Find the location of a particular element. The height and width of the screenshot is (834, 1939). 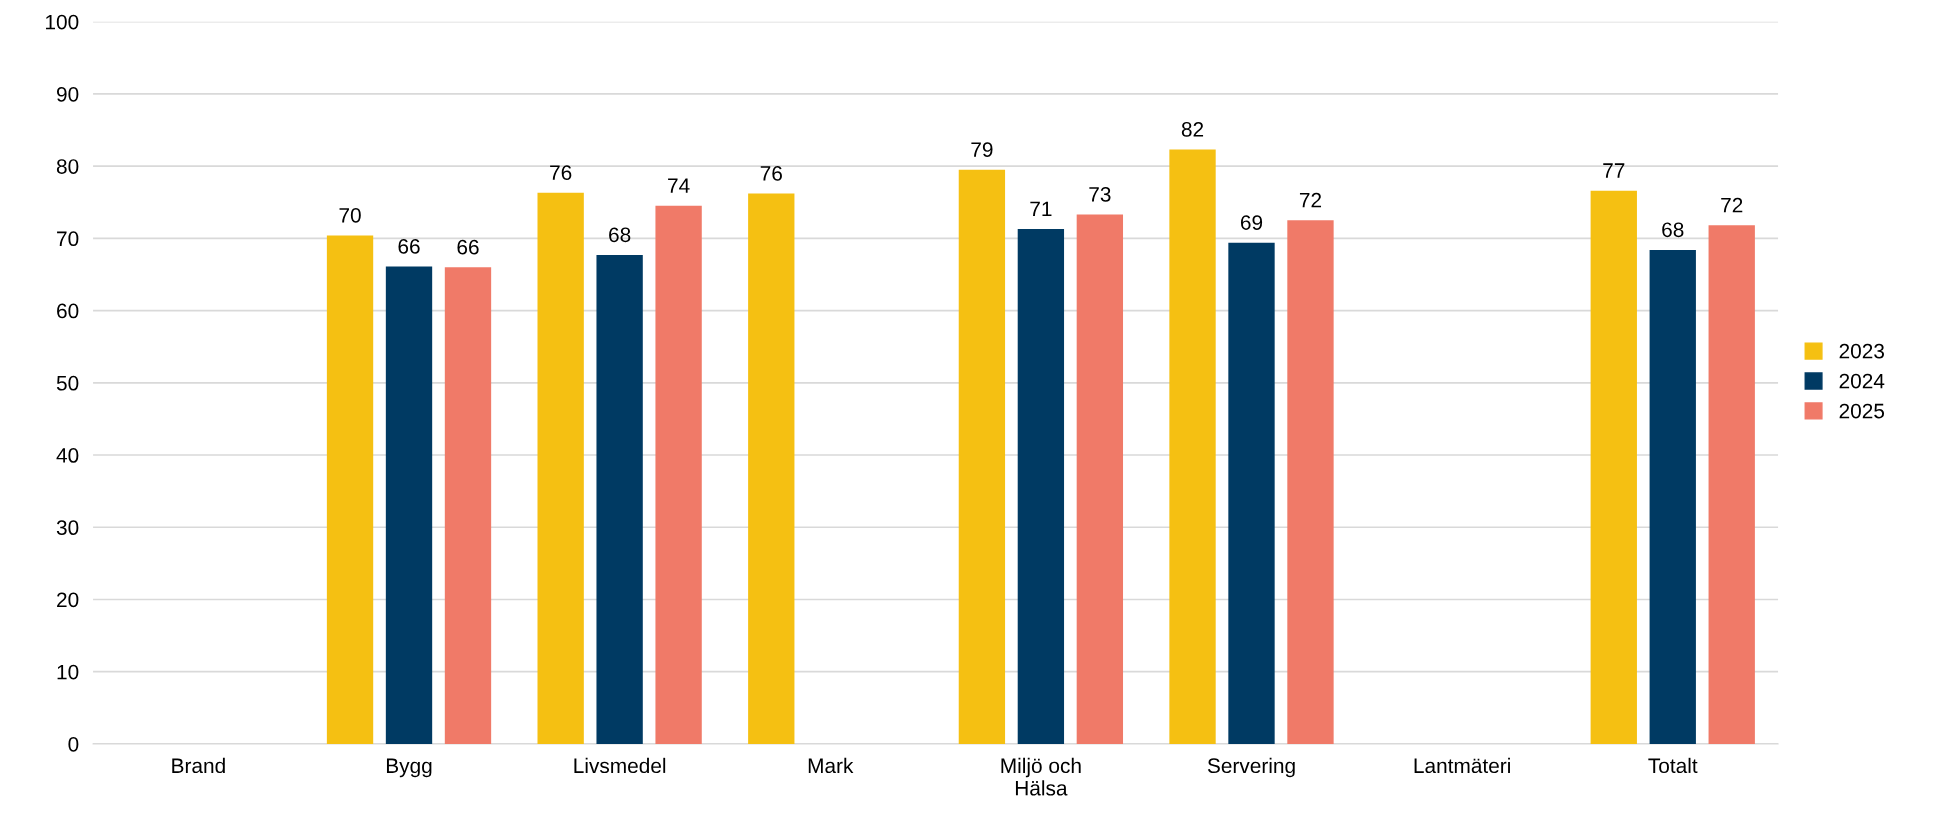

x-tick-label: Totalt is located at coordinates (1673, 765).